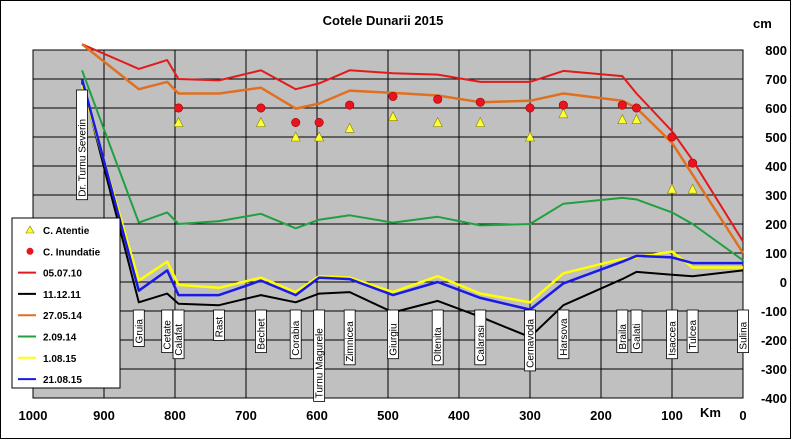 The image size is (791, 439). Describe the element at coordinates (480, 337) in the screenshot. I see `station-label: Calarasi` at that location.